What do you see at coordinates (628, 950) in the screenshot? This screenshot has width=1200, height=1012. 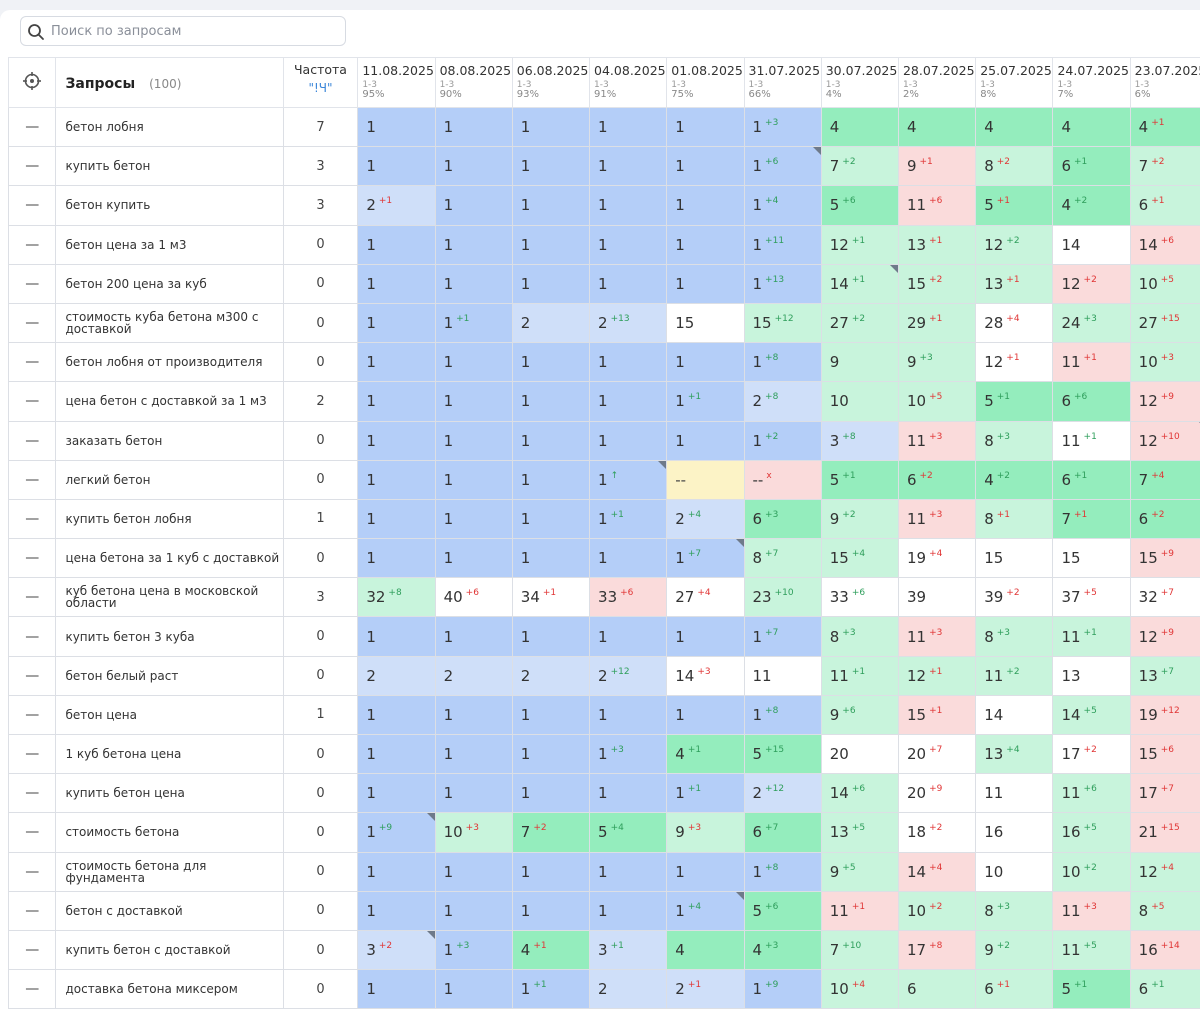 I see `position-cell: 3 +1` at bounding box center [628, 950].